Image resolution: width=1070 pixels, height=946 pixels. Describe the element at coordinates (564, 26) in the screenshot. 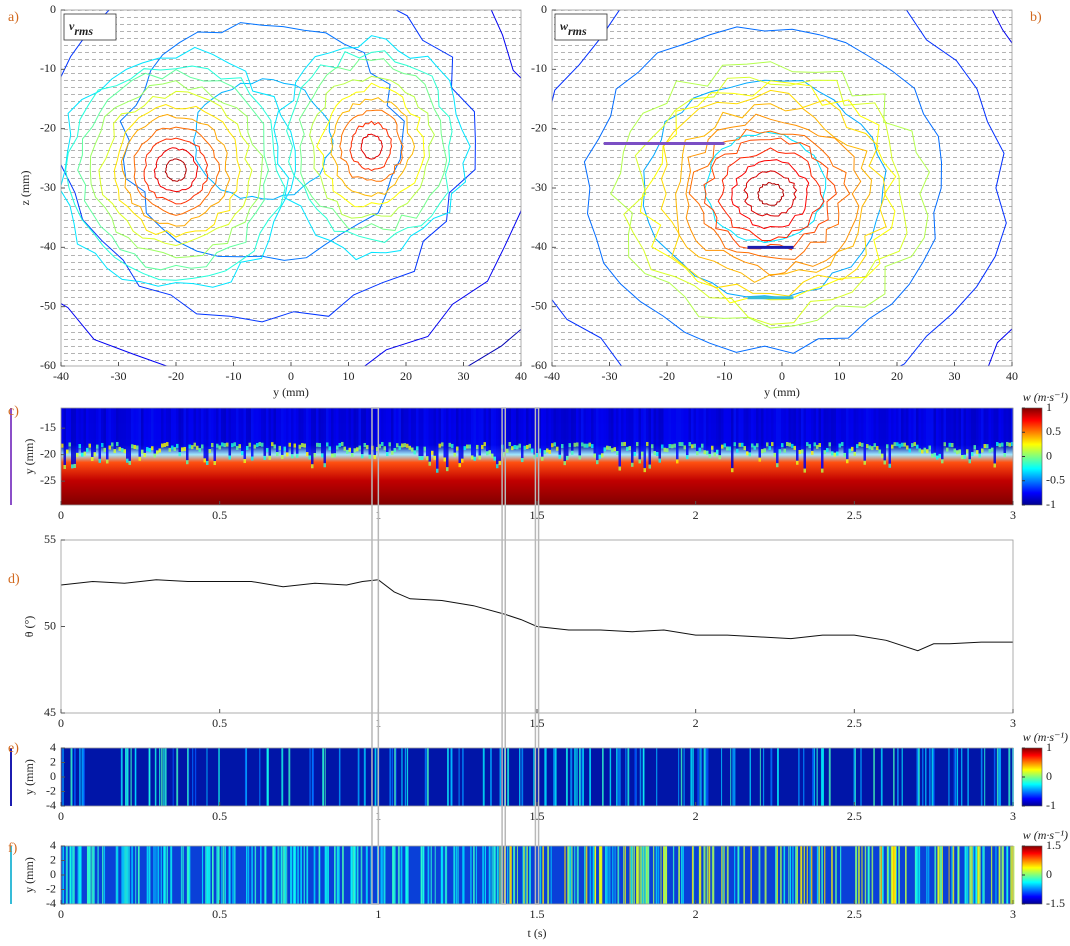

I see `title-main: w` at that location.